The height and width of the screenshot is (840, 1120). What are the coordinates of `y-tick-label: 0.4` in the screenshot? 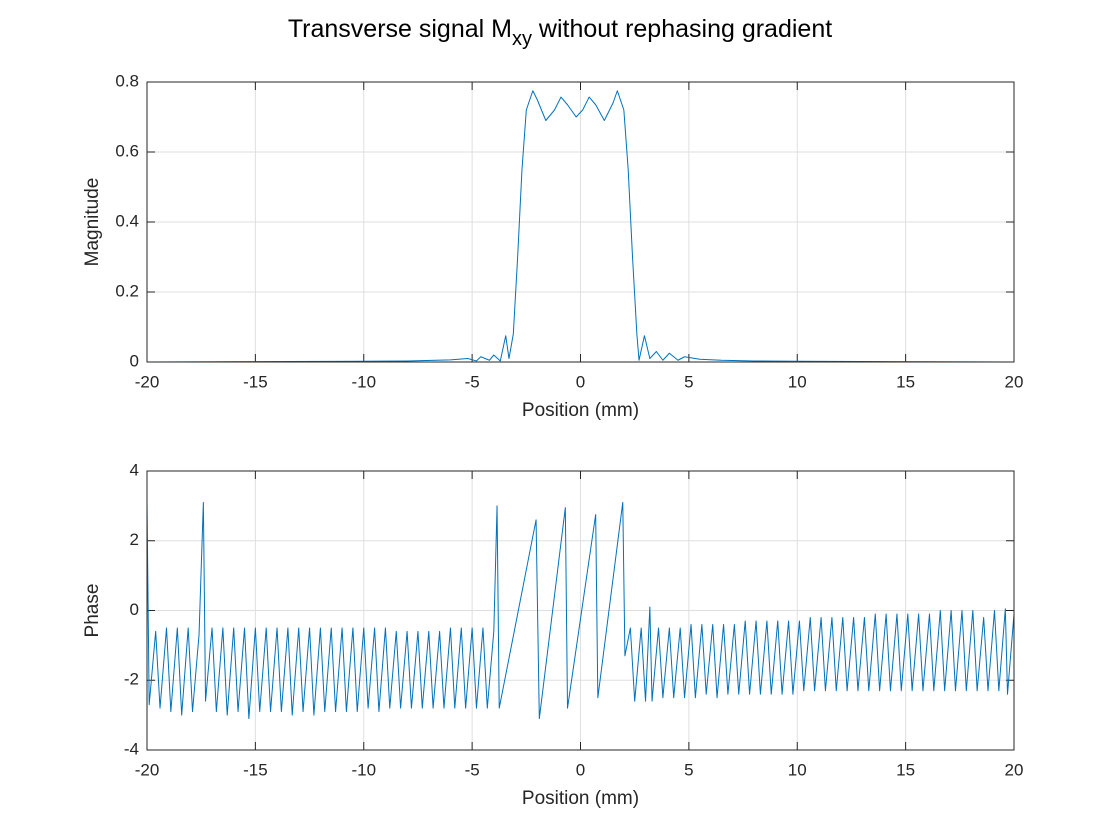 It's located at (127, 220).